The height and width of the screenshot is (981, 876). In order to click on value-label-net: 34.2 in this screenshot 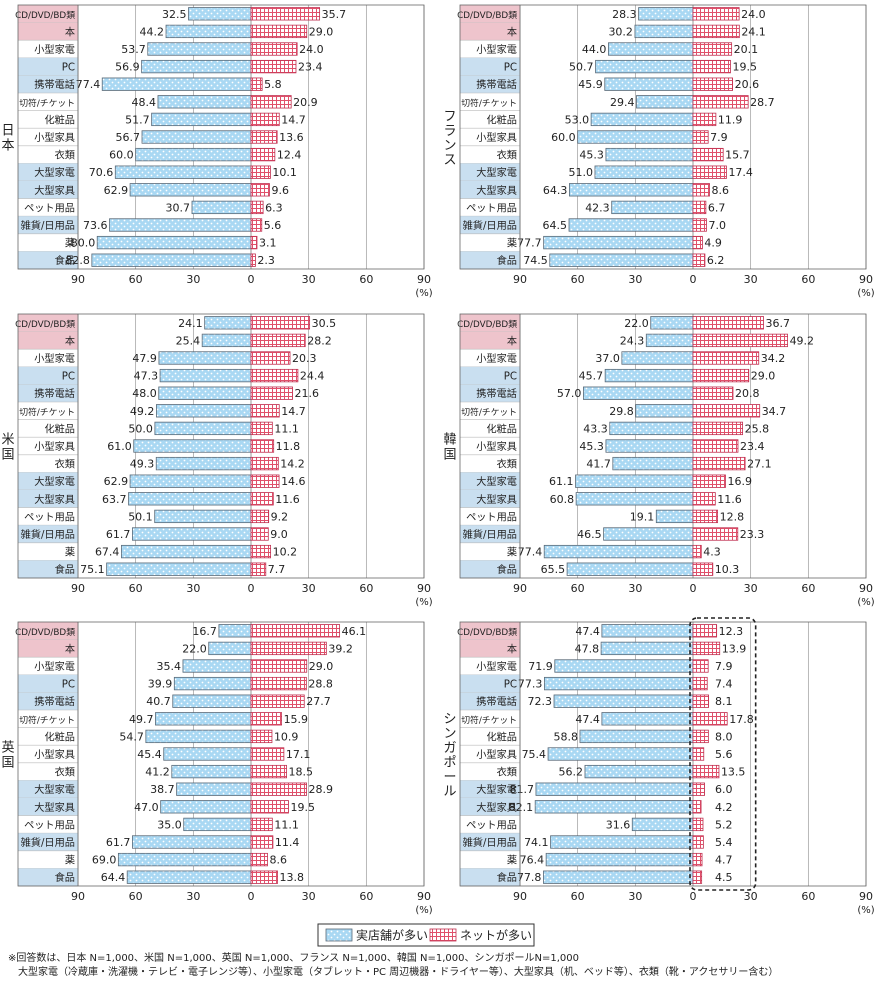, I will do `click(773, 358)`.